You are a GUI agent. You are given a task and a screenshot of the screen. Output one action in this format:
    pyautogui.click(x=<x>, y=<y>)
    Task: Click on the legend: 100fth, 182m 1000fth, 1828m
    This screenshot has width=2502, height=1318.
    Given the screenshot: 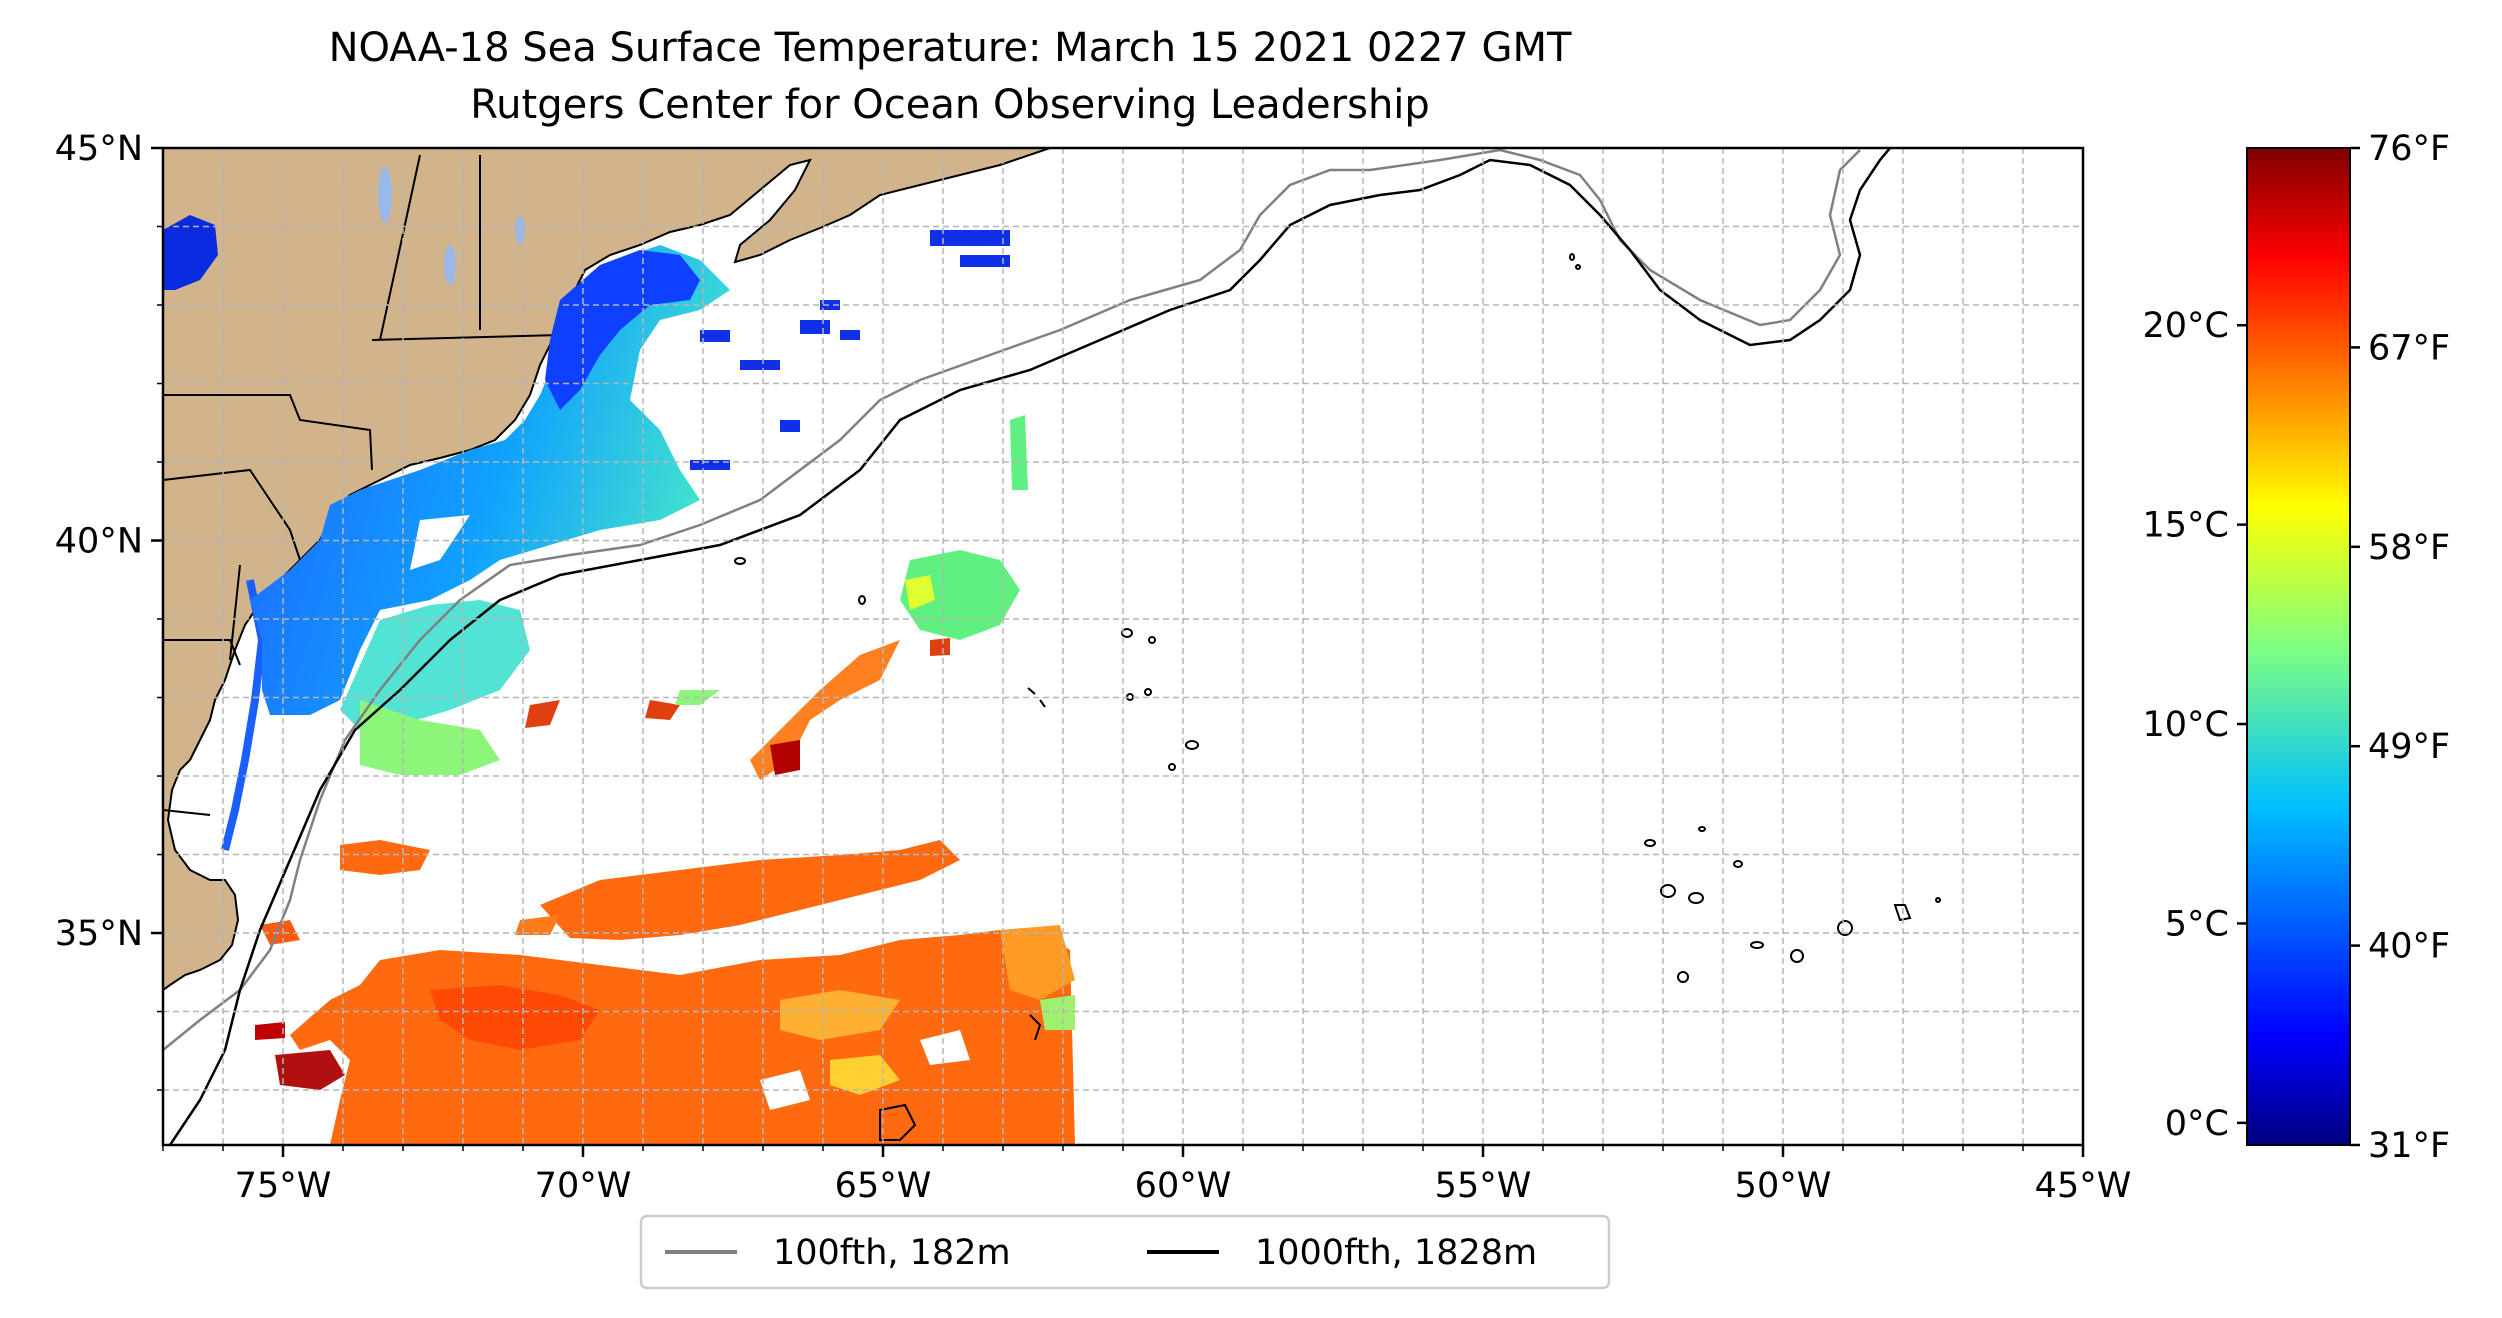 What is the action you would take?
    pyautogui.click(x=1125, y=1252)
    